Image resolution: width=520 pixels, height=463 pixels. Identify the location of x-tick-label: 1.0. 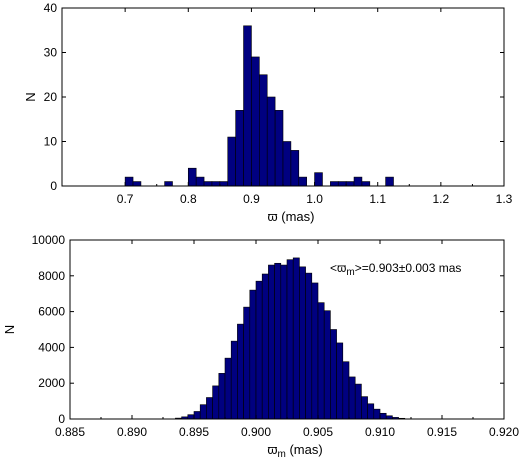
(314, 199).